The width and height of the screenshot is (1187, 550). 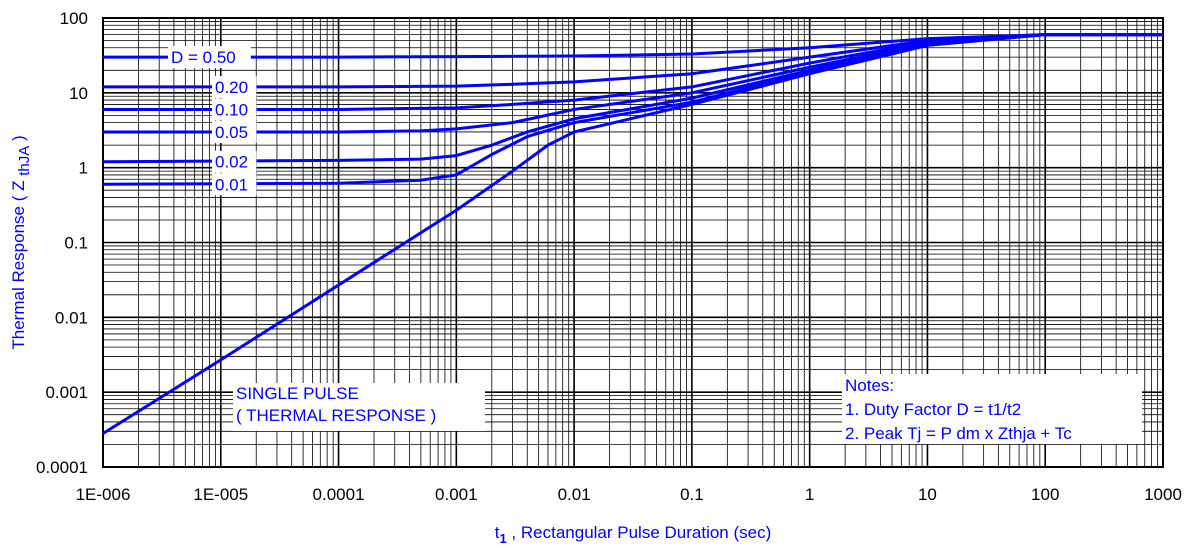 What do you see at coordinates (78, 93) in the screenshot?
I see `y-tick-label: 10` at bounding box center [78, 93].